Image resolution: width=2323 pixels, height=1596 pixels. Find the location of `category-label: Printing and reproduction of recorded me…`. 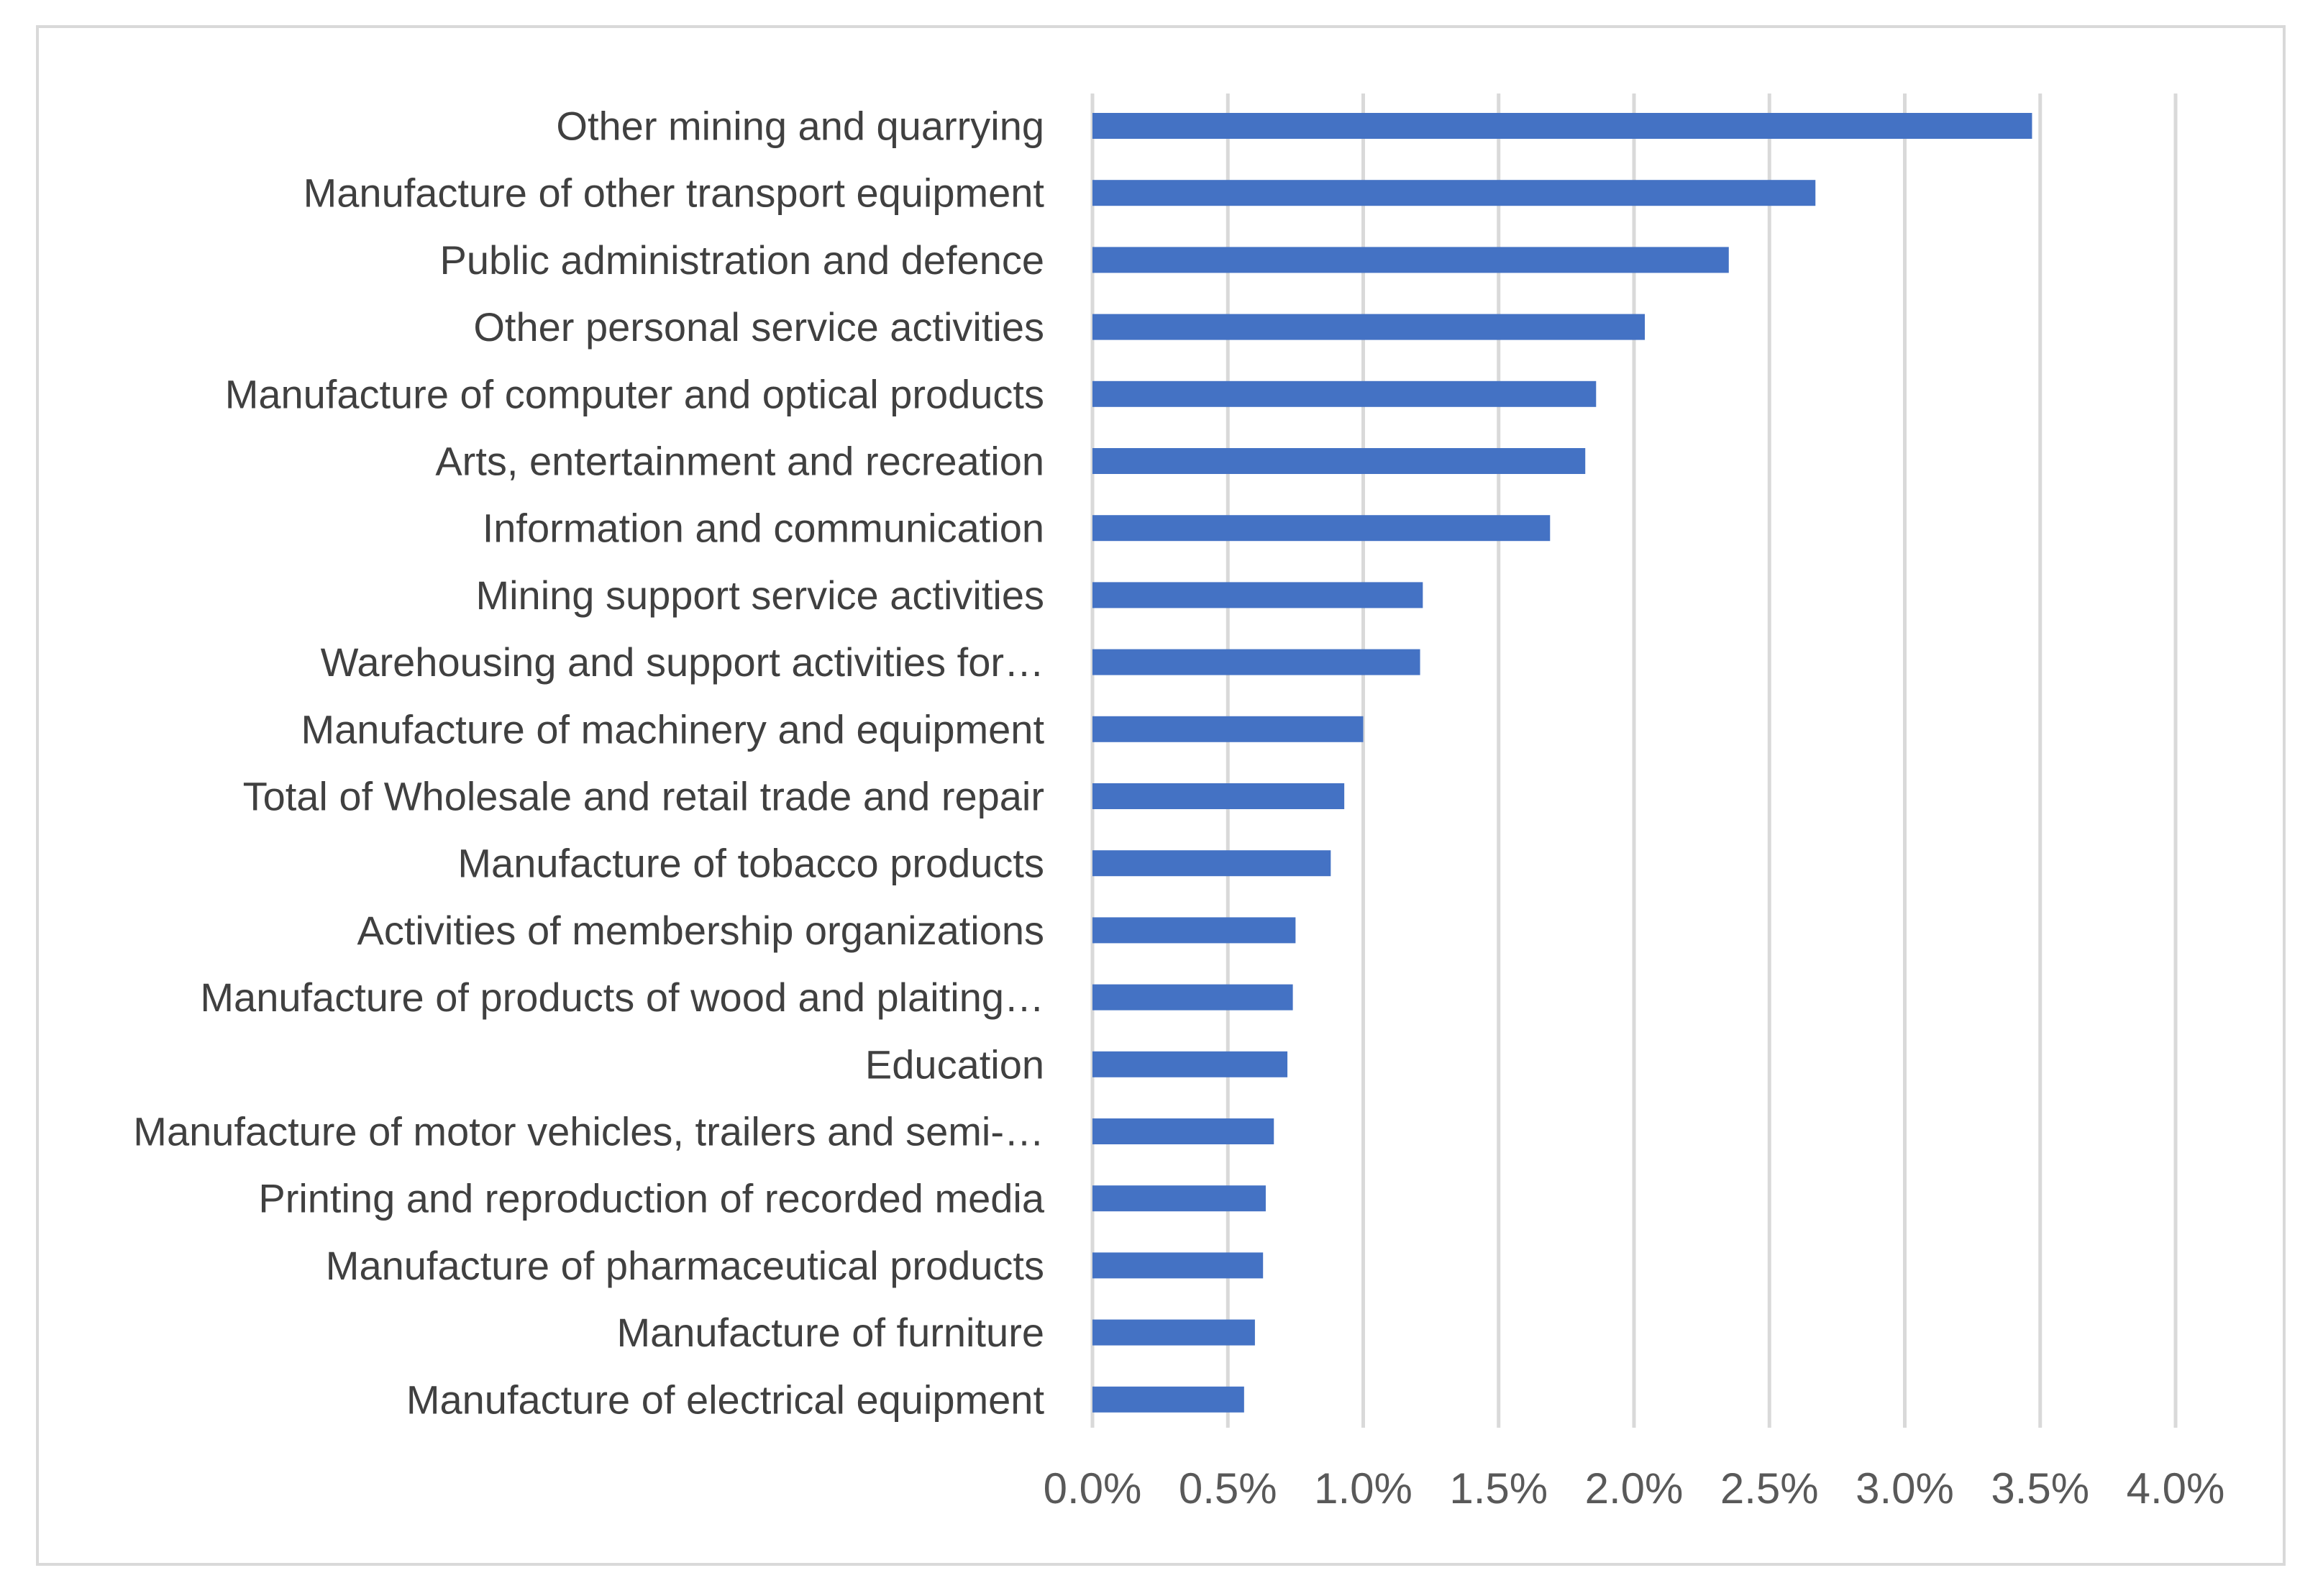

category-label: Printing and reproduction of recorded me… is located at coordinates (651, 1198).